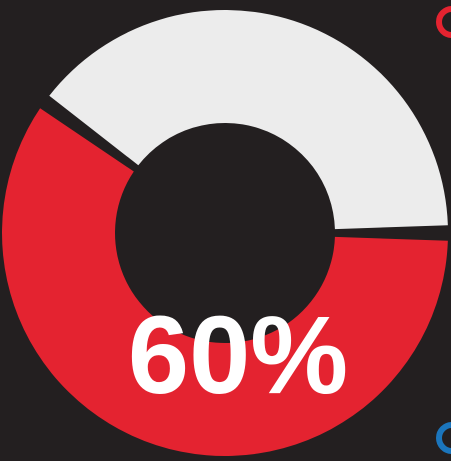 Image resolution: width=451 pixels, height=461 pixels. I want to click on percentage-label: 60%, so click(238, 355).